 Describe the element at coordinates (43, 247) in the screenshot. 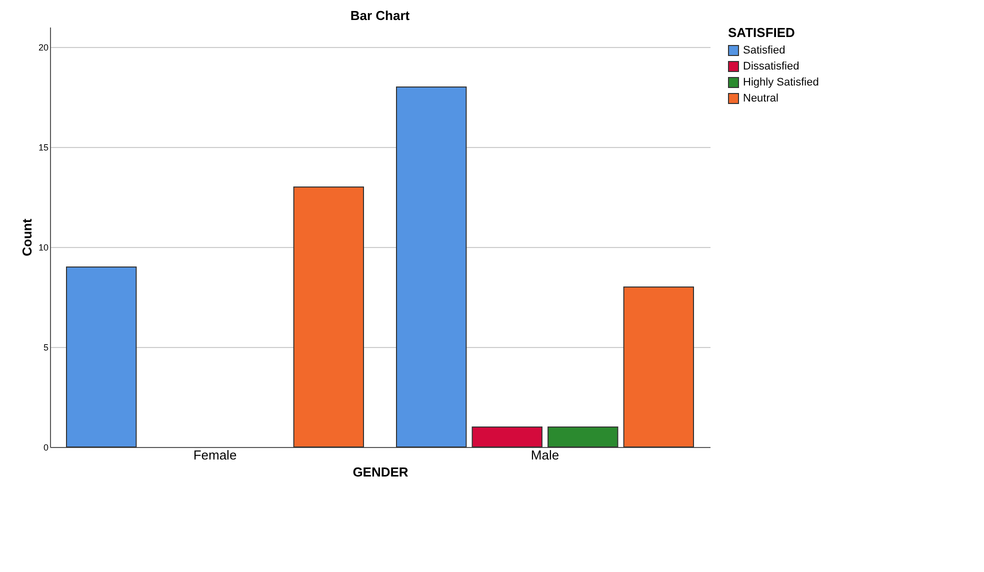

I see `y-tick-label: 10` at that location.